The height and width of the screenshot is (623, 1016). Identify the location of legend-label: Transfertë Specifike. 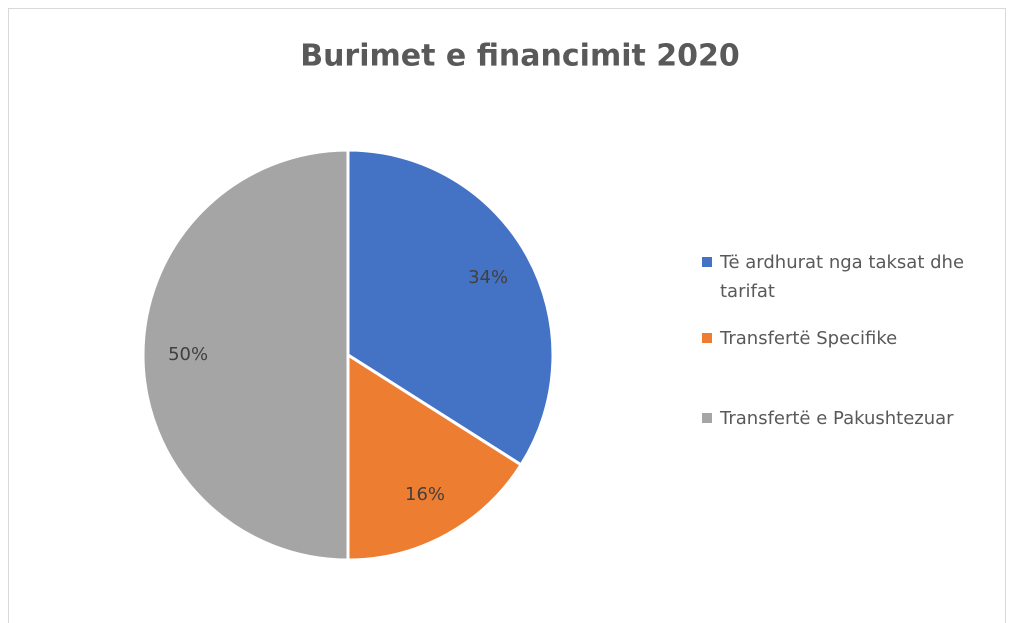
(809, 338).